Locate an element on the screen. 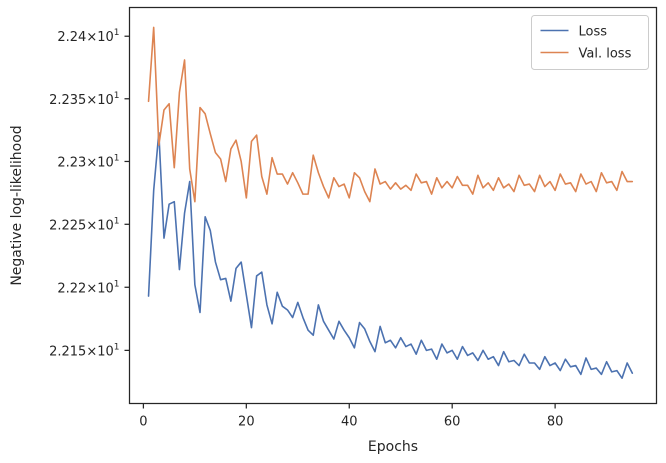 This screenshot has height=463, width=666. y-axis-label: Negative log-likelihood is located at coordinates (17, 205).